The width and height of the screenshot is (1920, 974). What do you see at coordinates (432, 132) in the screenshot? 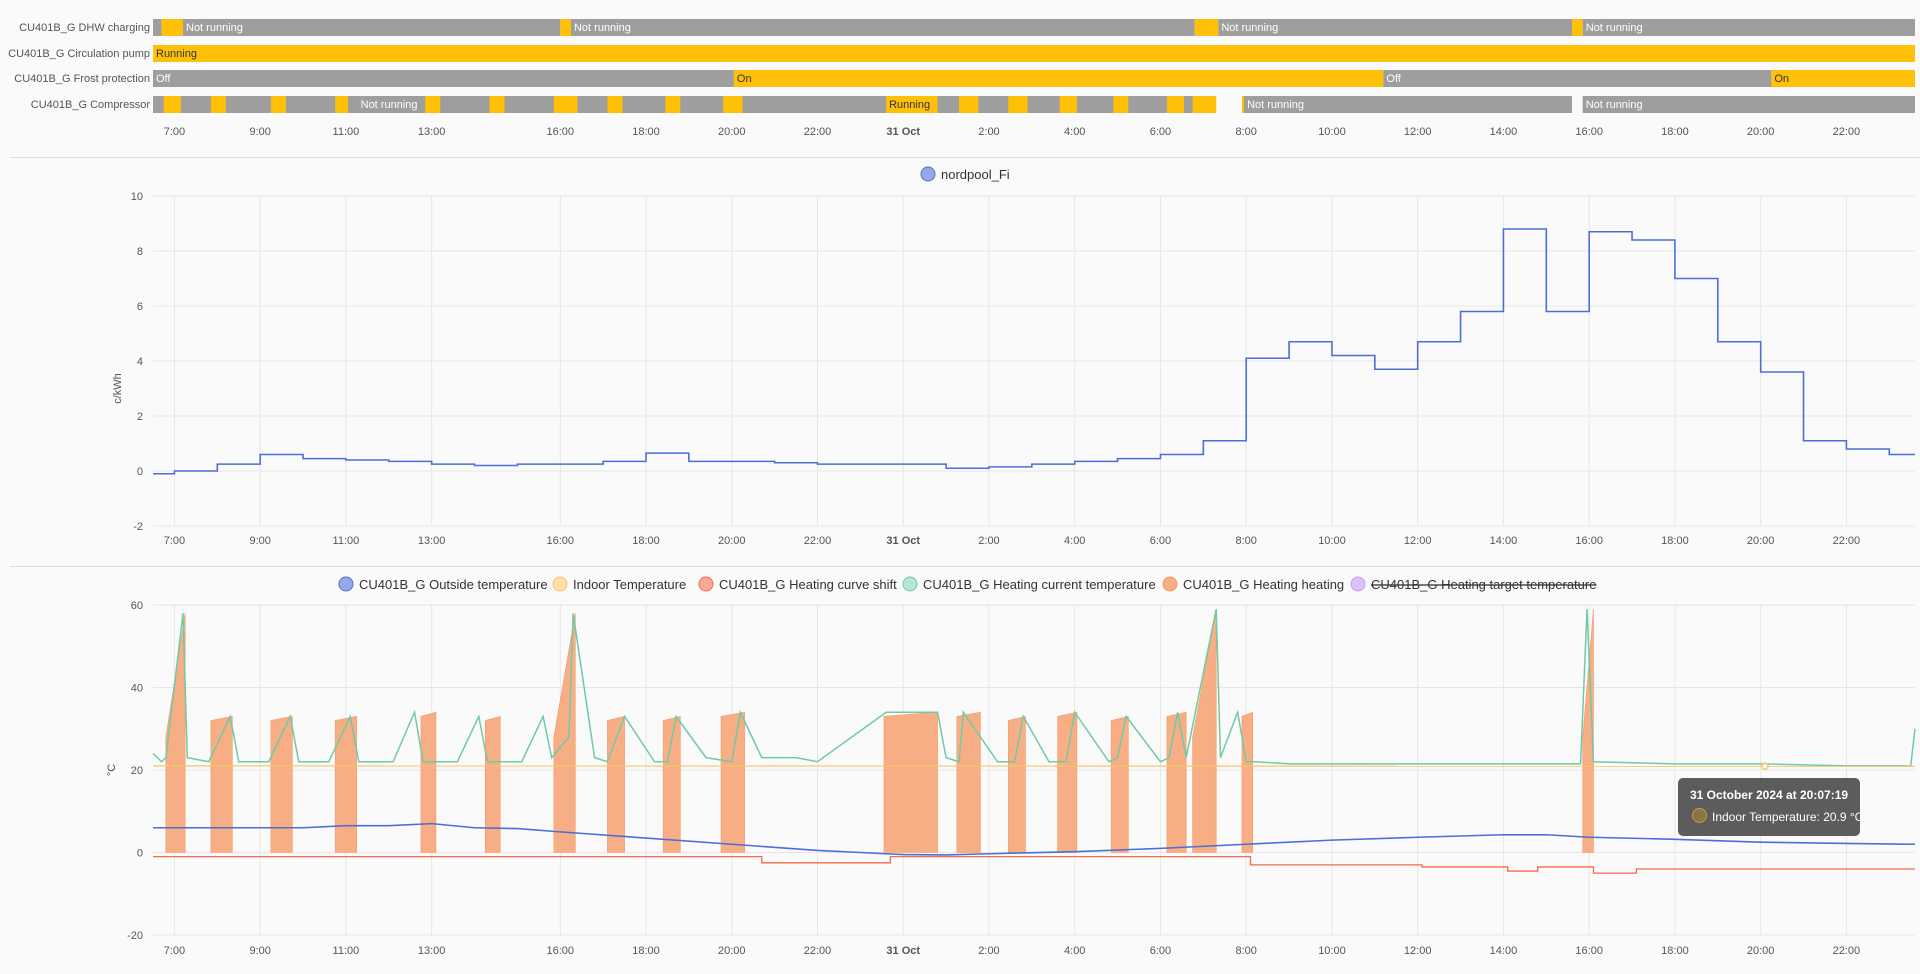
I see `x-tick-label: 13:00` at bounding box center [432, 132].